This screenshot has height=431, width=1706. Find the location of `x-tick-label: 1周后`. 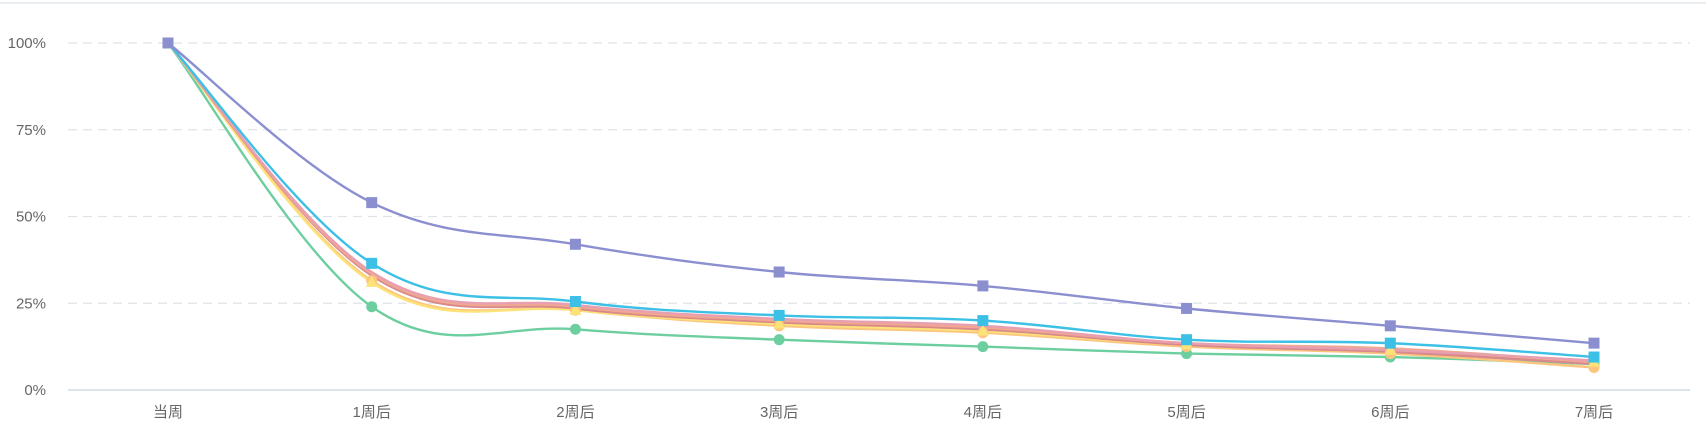

x-tick-label: 1周后 is located at coordinates (372, 412).